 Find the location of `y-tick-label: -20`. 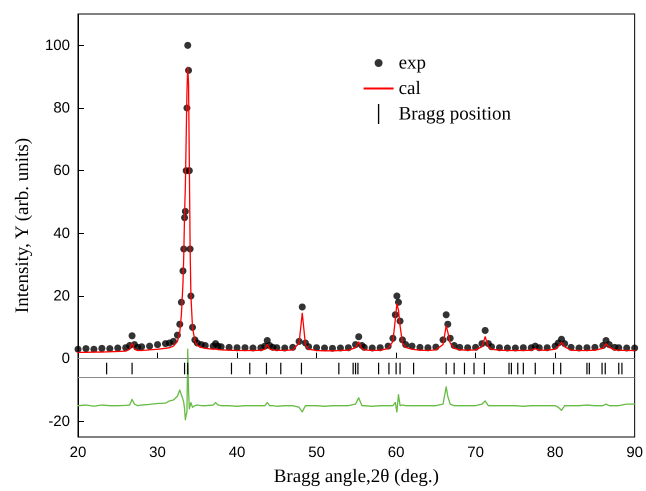

y-tick-label: -20 is located at coordinates (59, 421).